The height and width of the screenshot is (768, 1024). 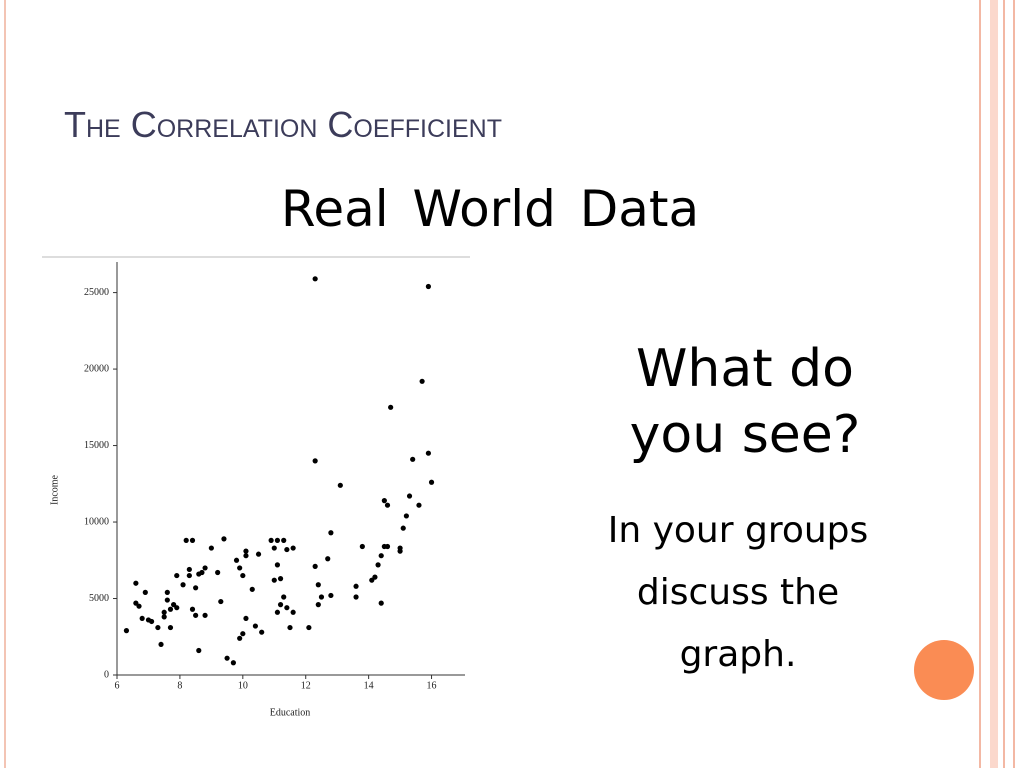 I want to click on x-tick-label: 16, so click(x=432, y=685).